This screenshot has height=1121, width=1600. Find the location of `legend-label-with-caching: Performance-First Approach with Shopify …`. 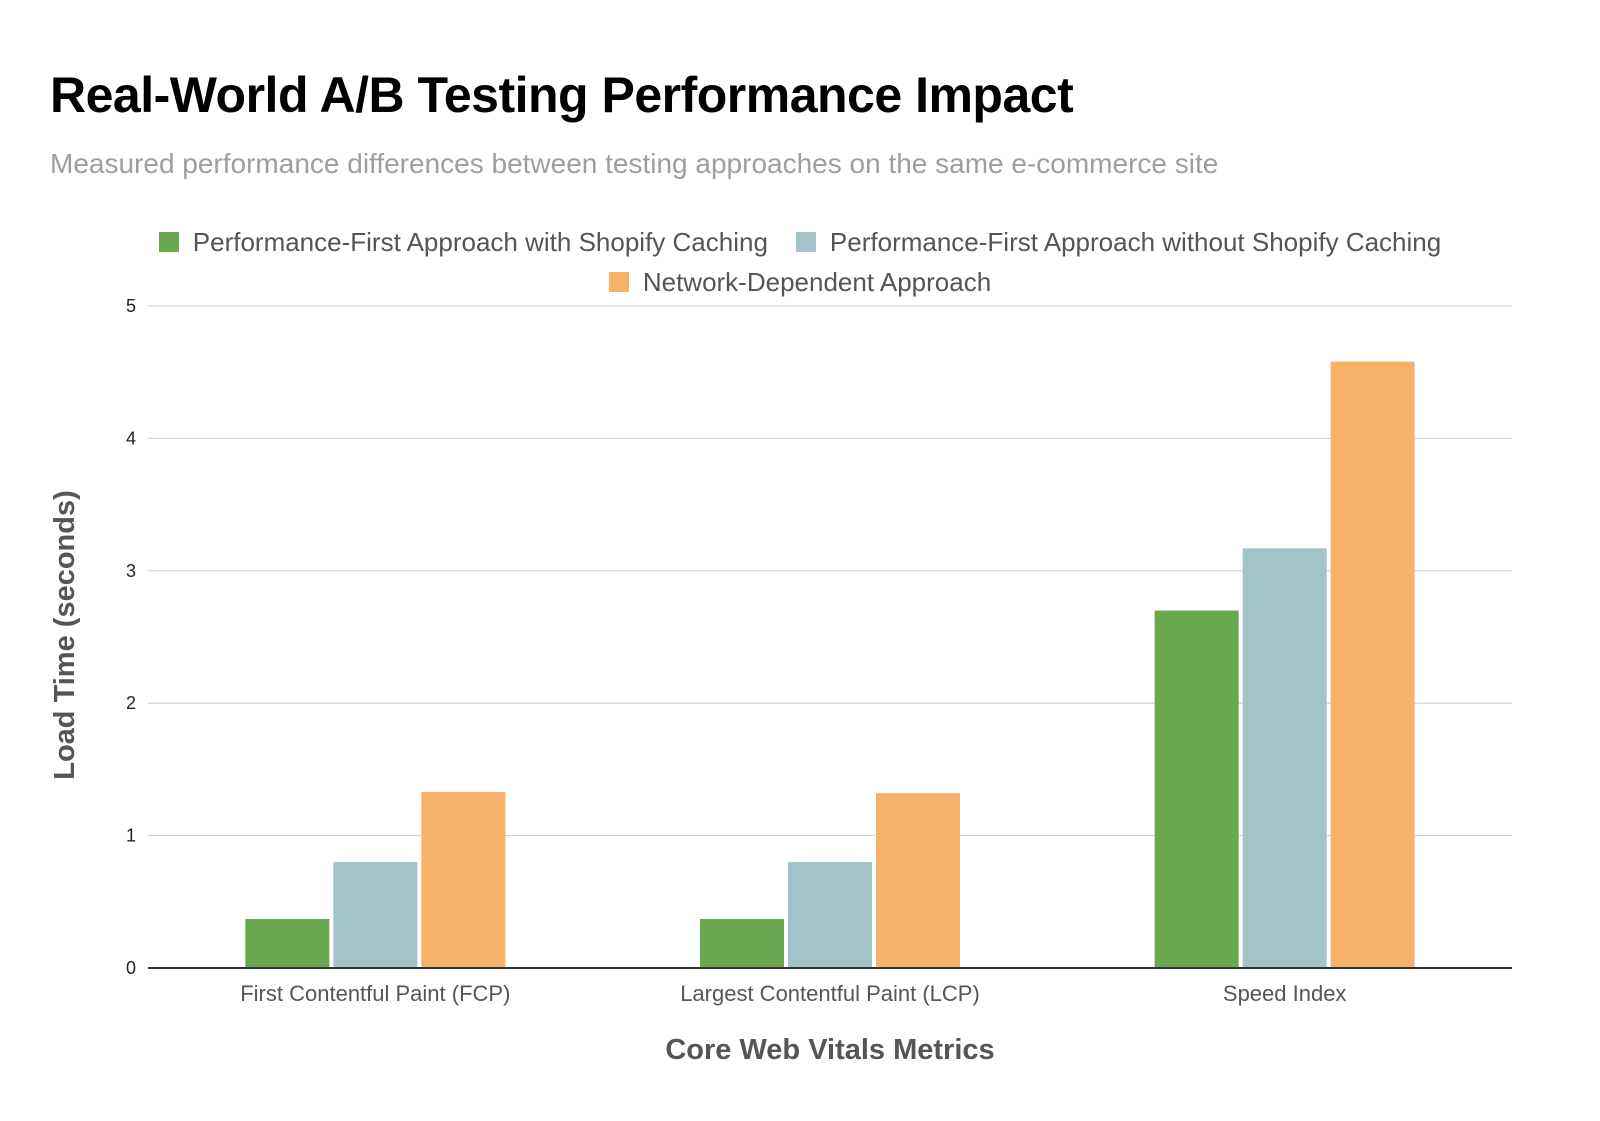

legend-label-with-caching: Performance-First Approach with Shopify … is located at coordinates (480, 241).